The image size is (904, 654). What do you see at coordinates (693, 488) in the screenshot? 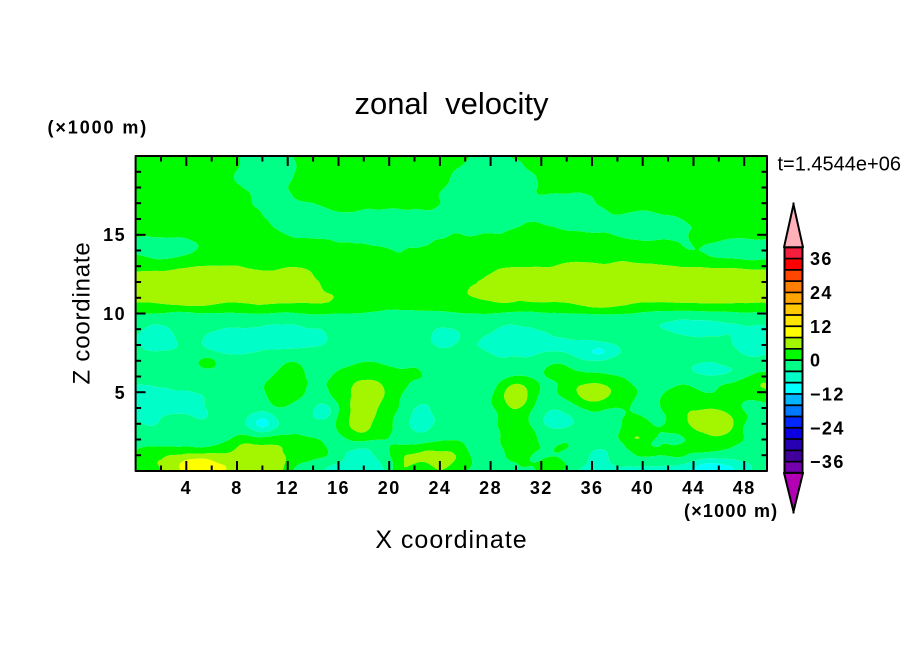
I see `svg-text: 44` at bounding box center [693, 488].